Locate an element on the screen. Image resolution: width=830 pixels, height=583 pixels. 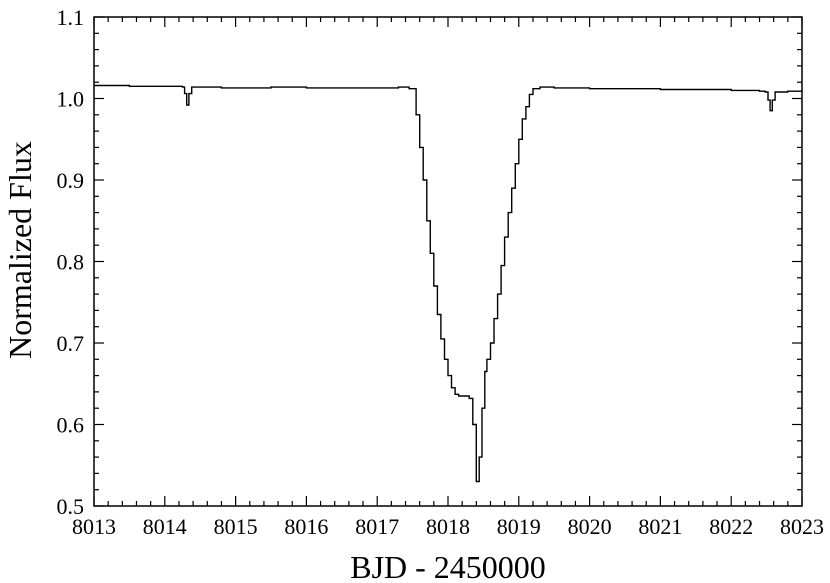
y-tick-labels: 0.5 0.6 0.7 0.8 0.9 1.0 1.1 is located at coordinates (71, 262).